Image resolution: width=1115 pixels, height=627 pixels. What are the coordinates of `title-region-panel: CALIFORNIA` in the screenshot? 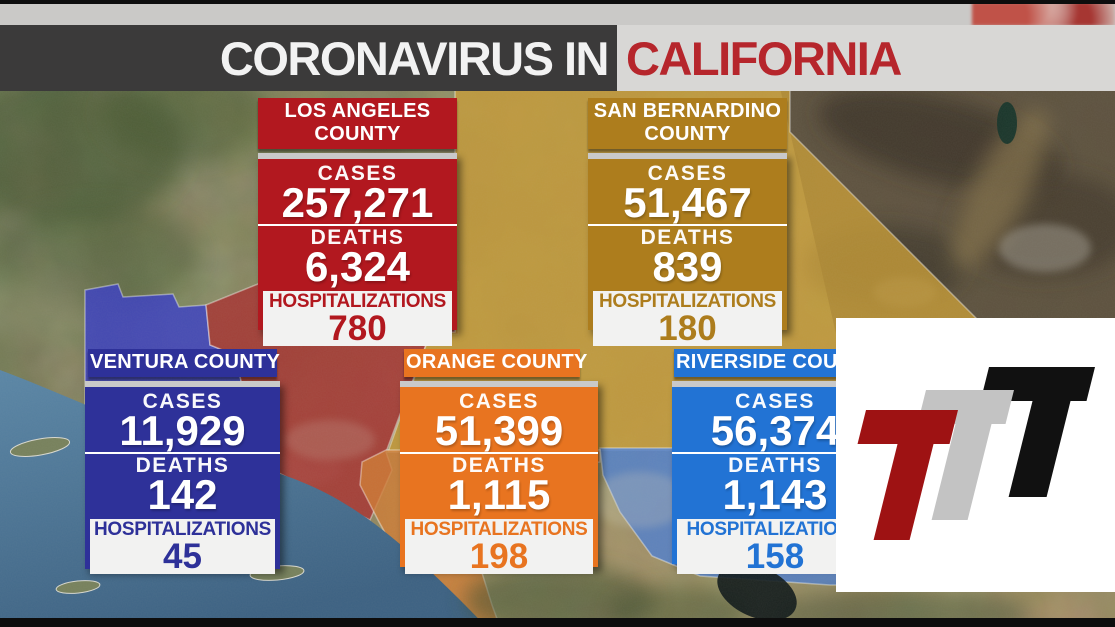 It's located at (866, 58).